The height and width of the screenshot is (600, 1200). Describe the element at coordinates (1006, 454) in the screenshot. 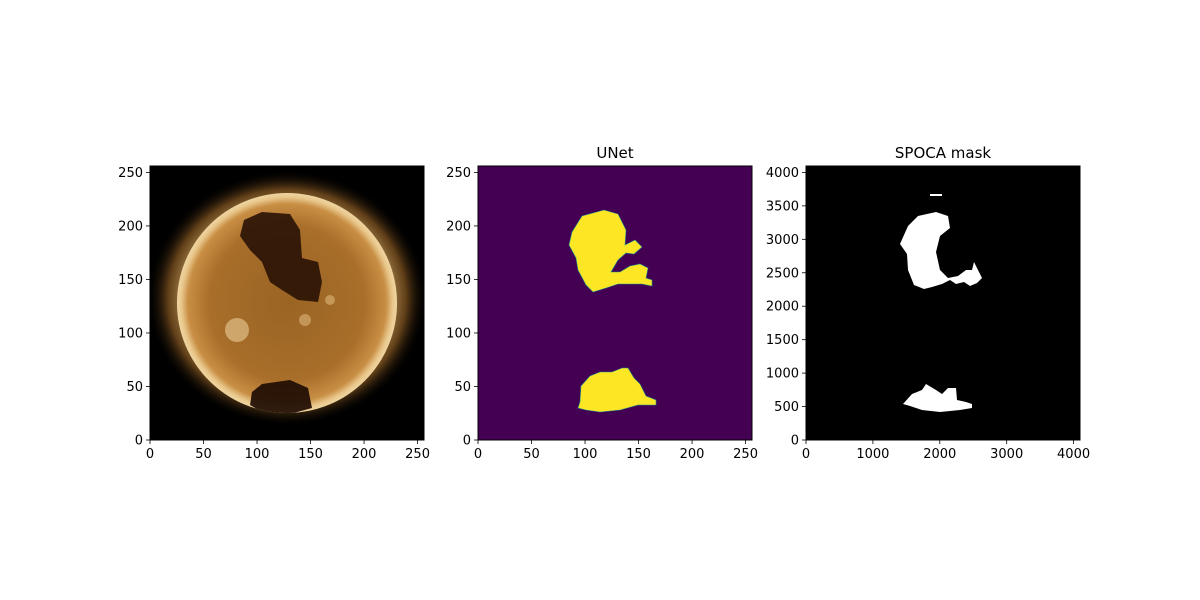

I see `spoca-x-tick-label: 3000` at that location.